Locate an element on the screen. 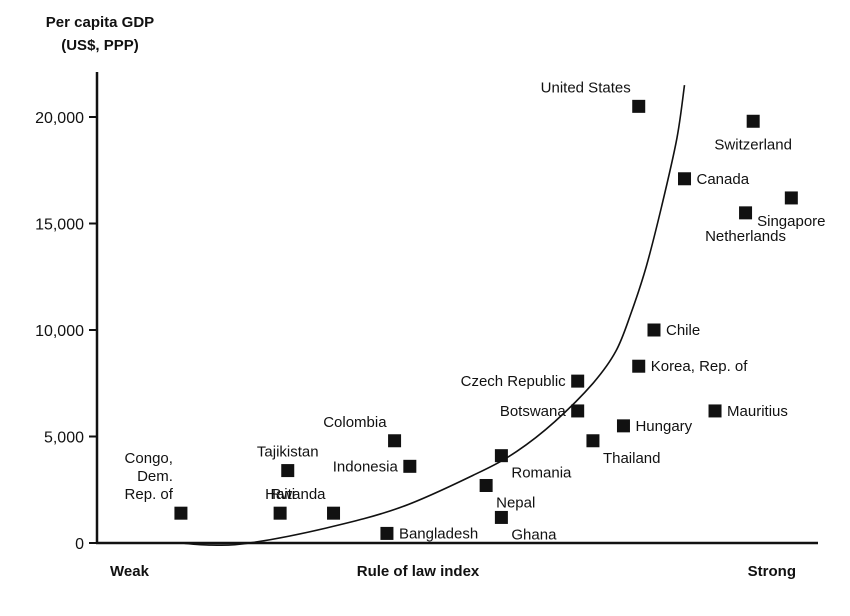 The image size is (850, 616). y-tick-label: 5,000 is located at coordinates (64, 438).